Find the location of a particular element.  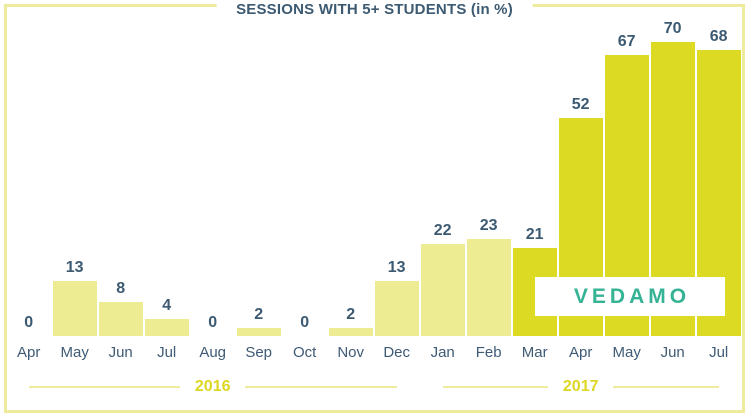

bar-value-label: 4 is located at coordinates (167, 306).